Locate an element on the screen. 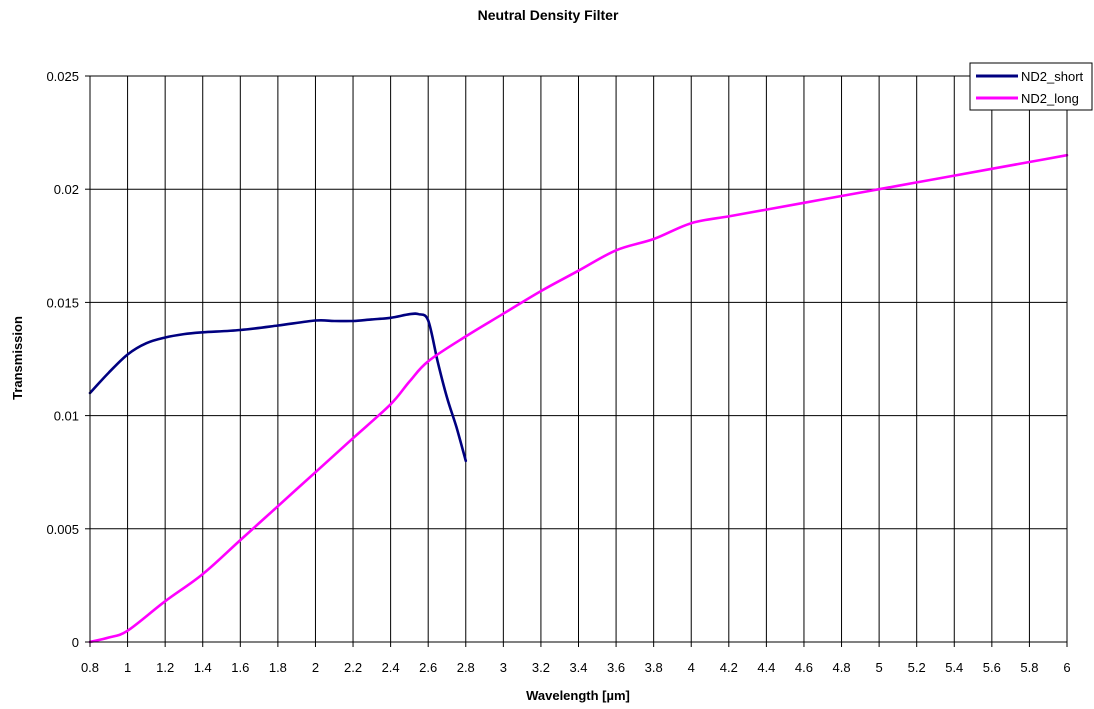 The image size is (1094, 709). x-tick-label: 4.4 is located at coordinates (766, 667).